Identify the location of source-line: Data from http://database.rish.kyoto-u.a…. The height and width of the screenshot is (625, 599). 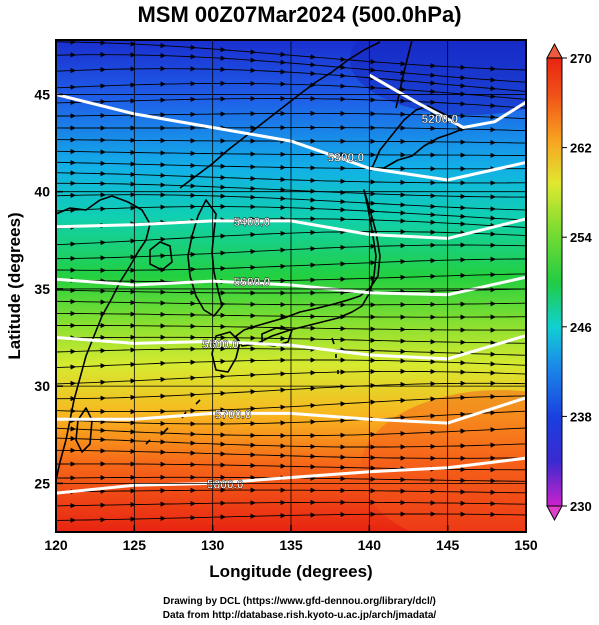
(299, 615).